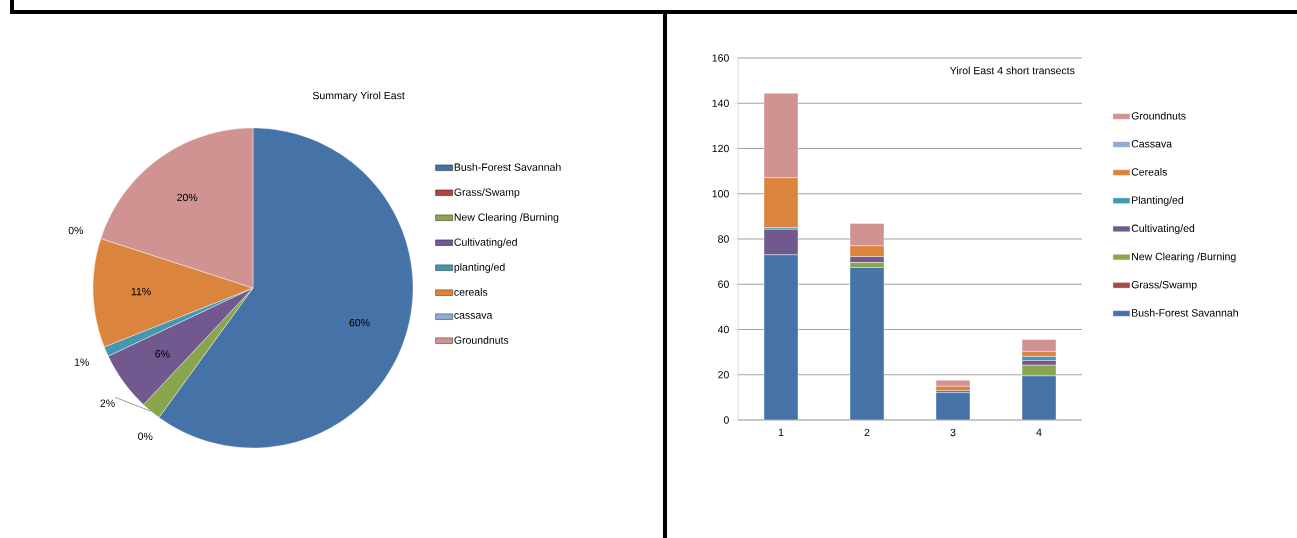 The image size is (1297, 538). Describe the element at coordinates (81, 362) in the screenshot. I see `data-label: 1%` at that location.